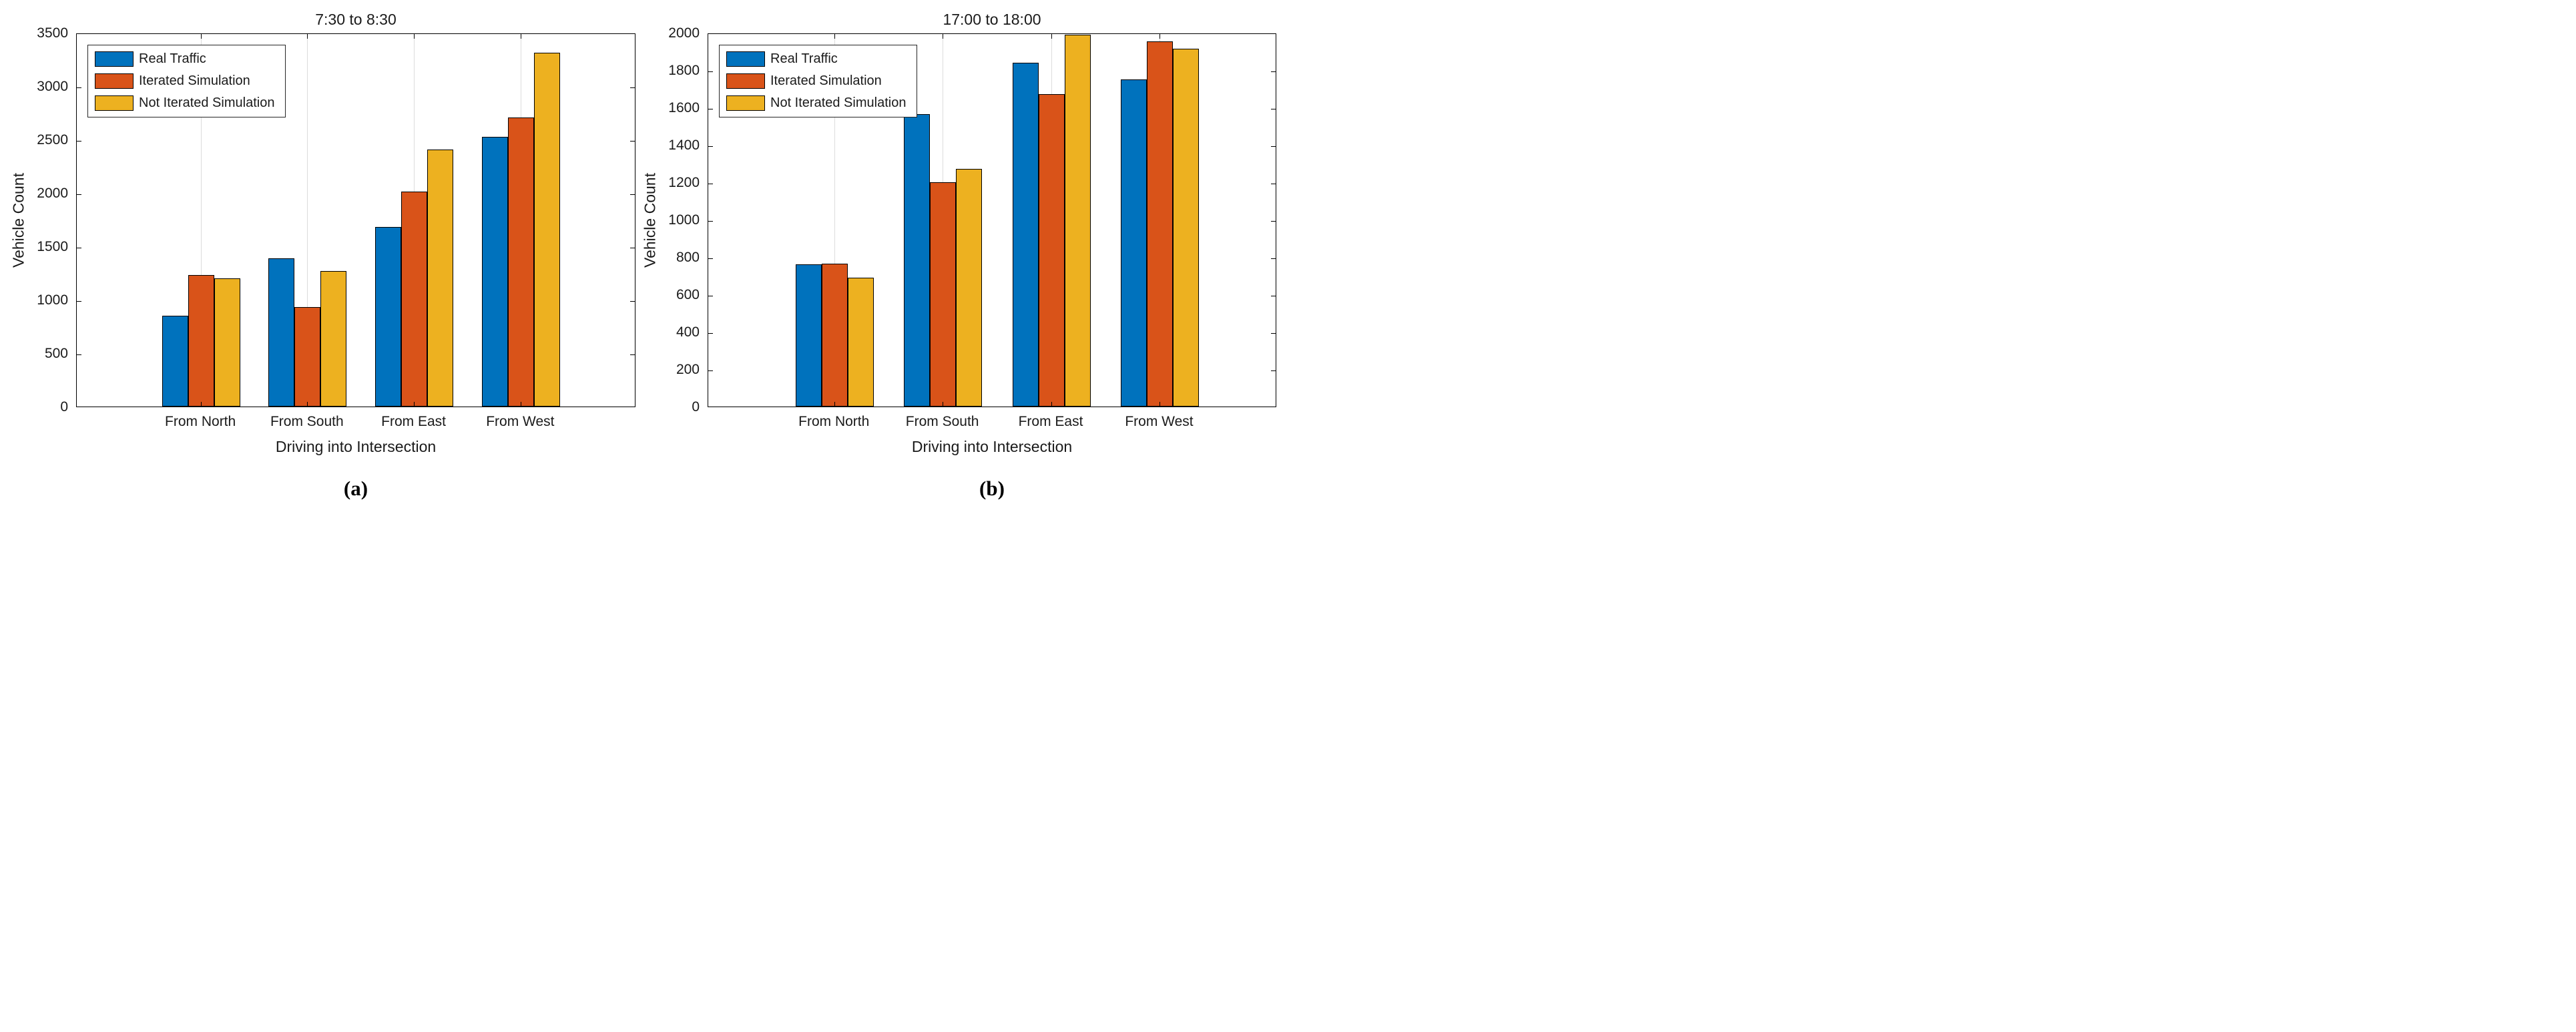 The image size is (2576, 1032). I want to click on y-tick-label: 1600, so click(684, 107).